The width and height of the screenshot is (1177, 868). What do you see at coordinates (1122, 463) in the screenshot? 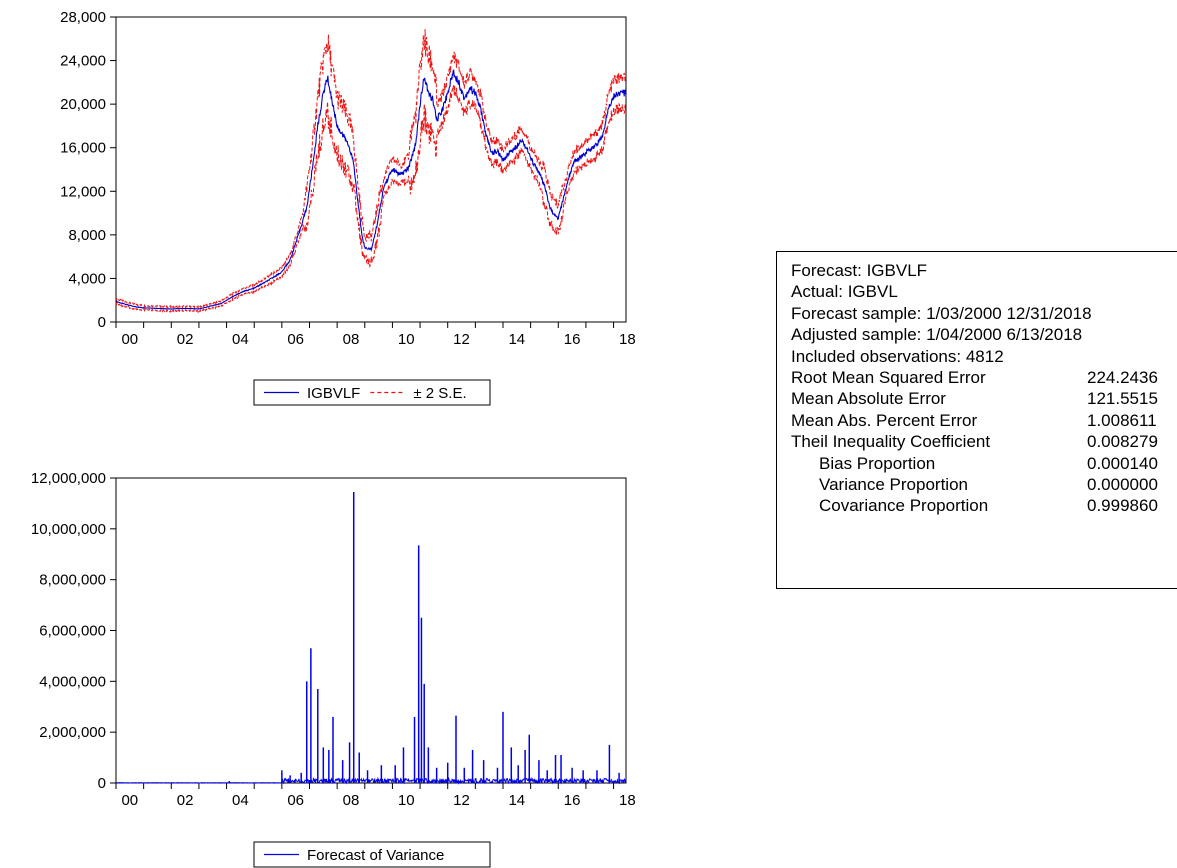
I see `metric-value: 0.000140` at bounding box center [1122, 463].